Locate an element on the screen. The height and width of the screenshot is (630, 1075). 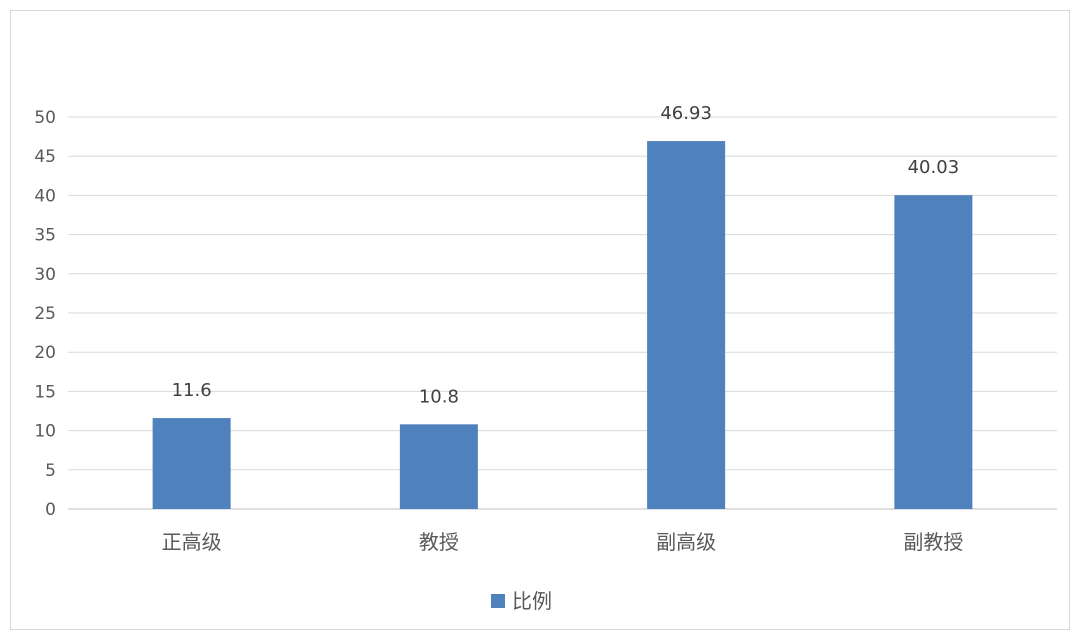
x-axis-categories: 正高级 教授 副高级 副教授 is located at coordinates (563, 542).